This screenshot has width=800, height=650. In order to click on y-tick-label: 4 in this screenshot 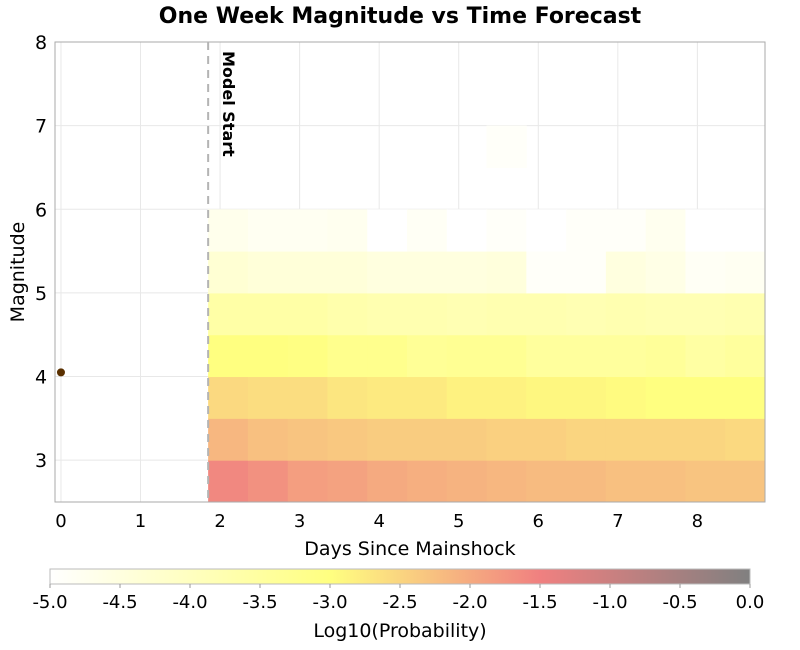, I will do `click(41, 378)`.